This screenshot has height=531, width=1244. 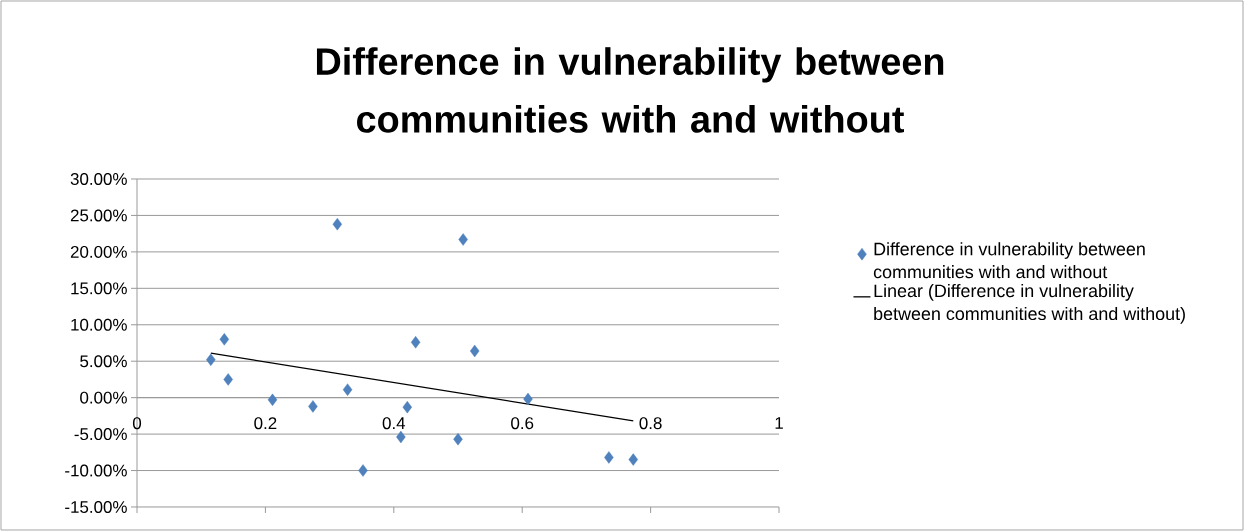 I want to click on y-tick-label: 10.00%, so click(x=99, y=324).